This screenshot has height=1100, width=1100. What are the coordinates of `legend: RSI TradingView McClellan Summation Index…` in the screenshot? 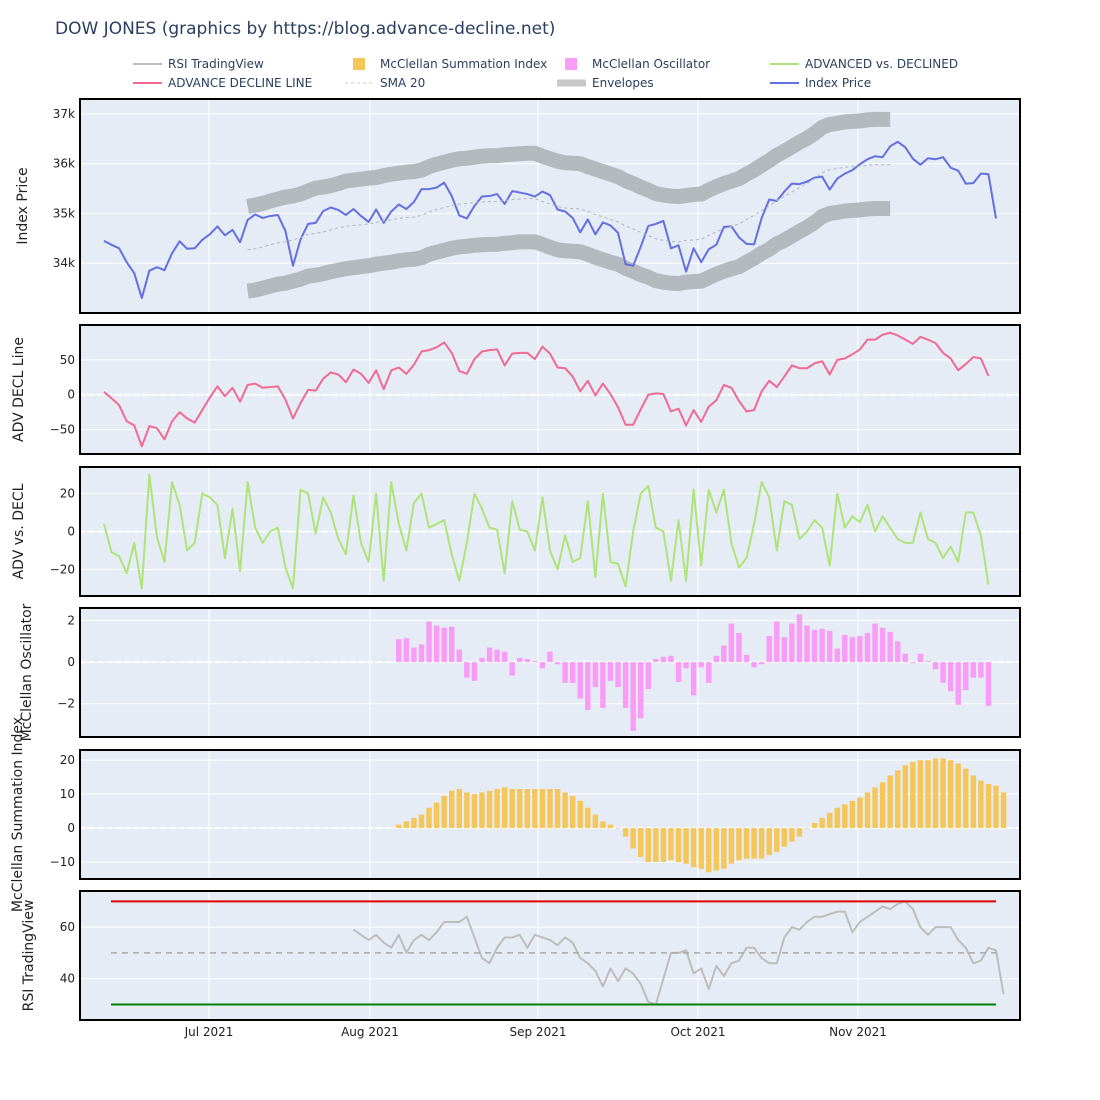 It's located at (545, 73).